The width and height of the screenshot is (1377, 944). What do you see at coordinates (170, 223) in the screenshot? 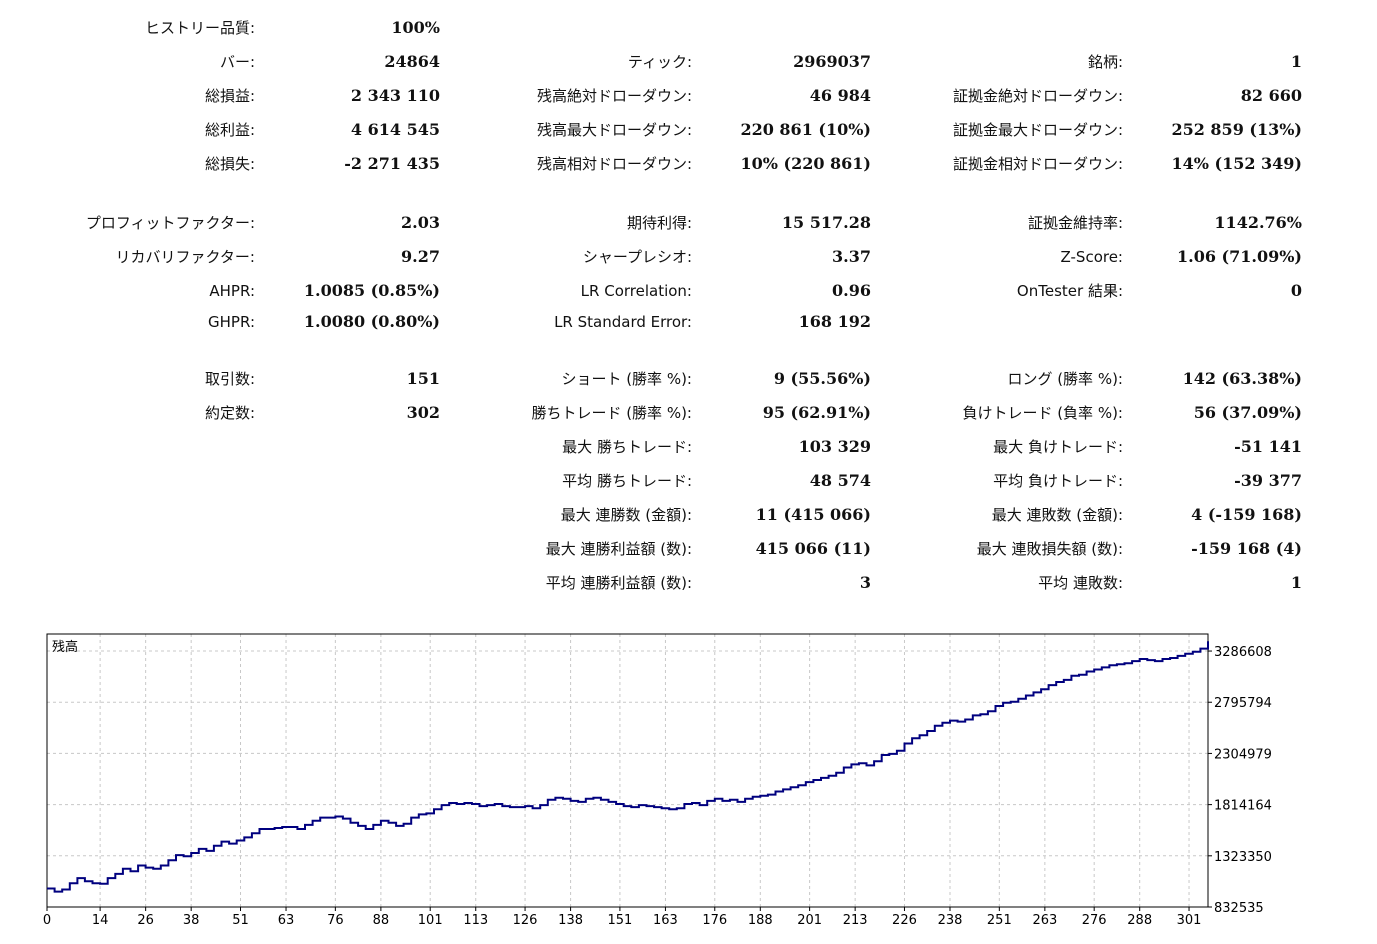
I see `stat-label: プロフィットファクター:` at bounding box center [170, 223].